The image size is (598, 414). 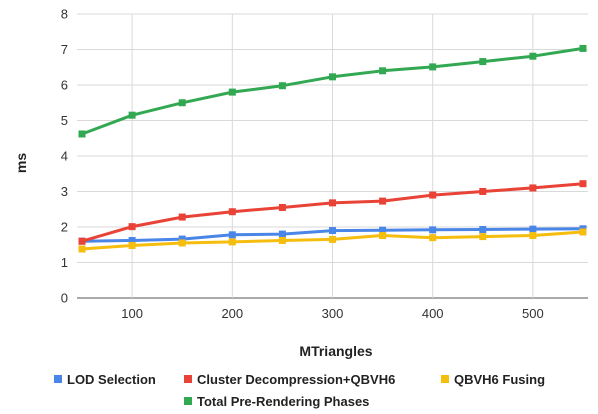 What do you see at coordinates (111, 379) in the screenshot?
I see `legend-label: LOD Selection` at bounding box center [111, 379].